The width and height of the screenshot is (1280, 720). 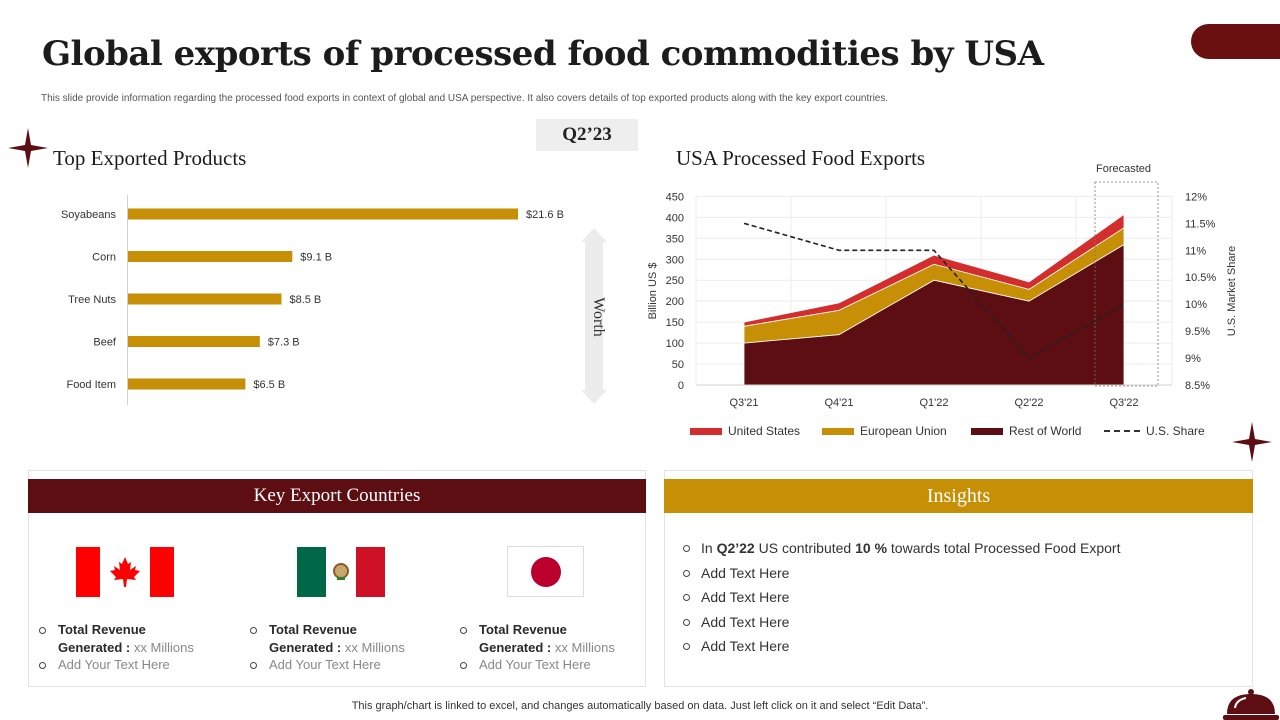 What do you see at coordinates (1045, 431) in the screenshot?
I see `legend-label: Rest of World` at bounding box center [1045, 431].